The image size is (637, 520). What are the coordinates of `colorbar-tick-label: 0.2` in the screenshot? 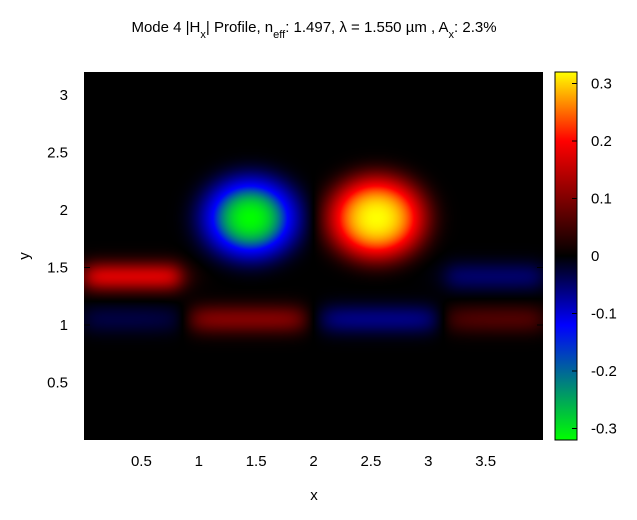 It's located at (601, 141).